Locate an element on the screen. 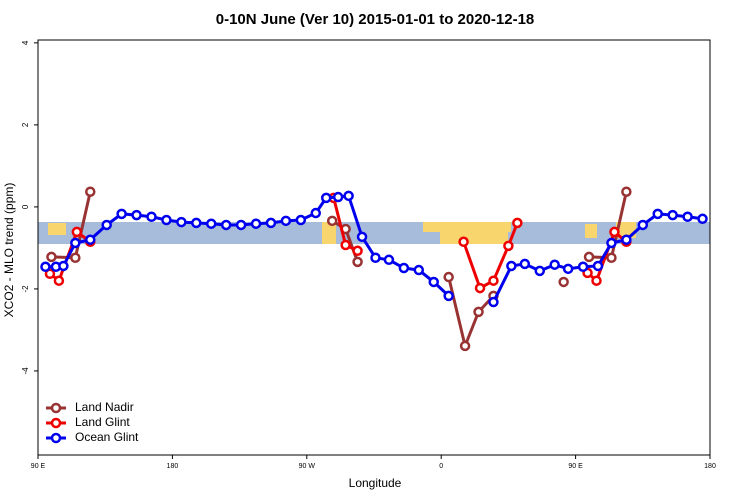 The image size is (750, 500). ocean-band is located at coordinates (374, 233).